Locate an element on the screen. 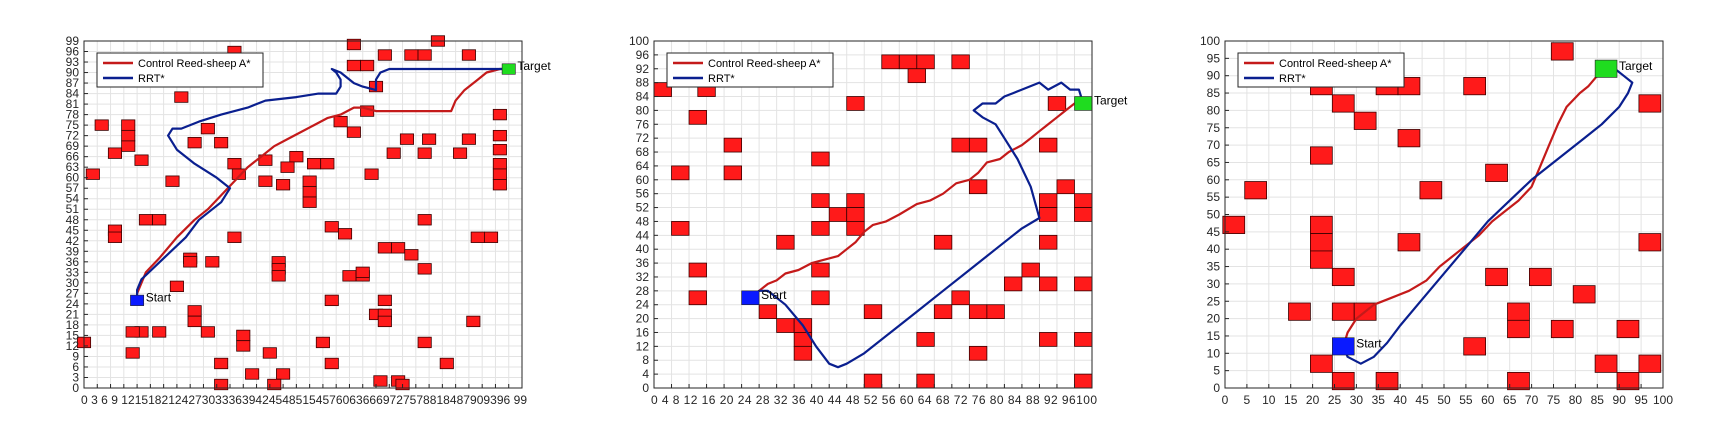 The image size is (1720, 440). x-tick-label: 5 is located at coordinates (1247, 400).